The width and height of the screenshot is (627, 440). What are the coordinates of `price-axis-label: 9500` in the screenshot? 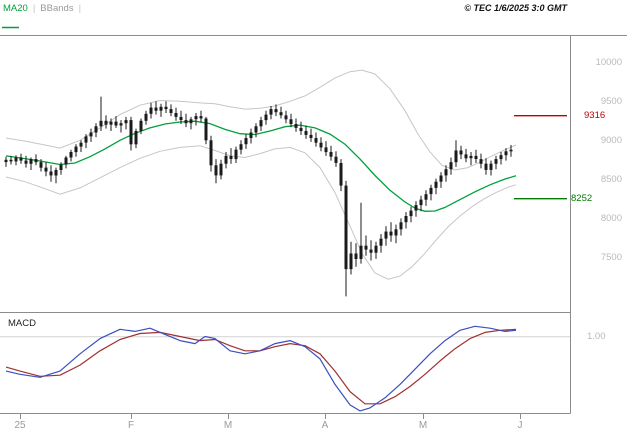 It's located at (611, 102).